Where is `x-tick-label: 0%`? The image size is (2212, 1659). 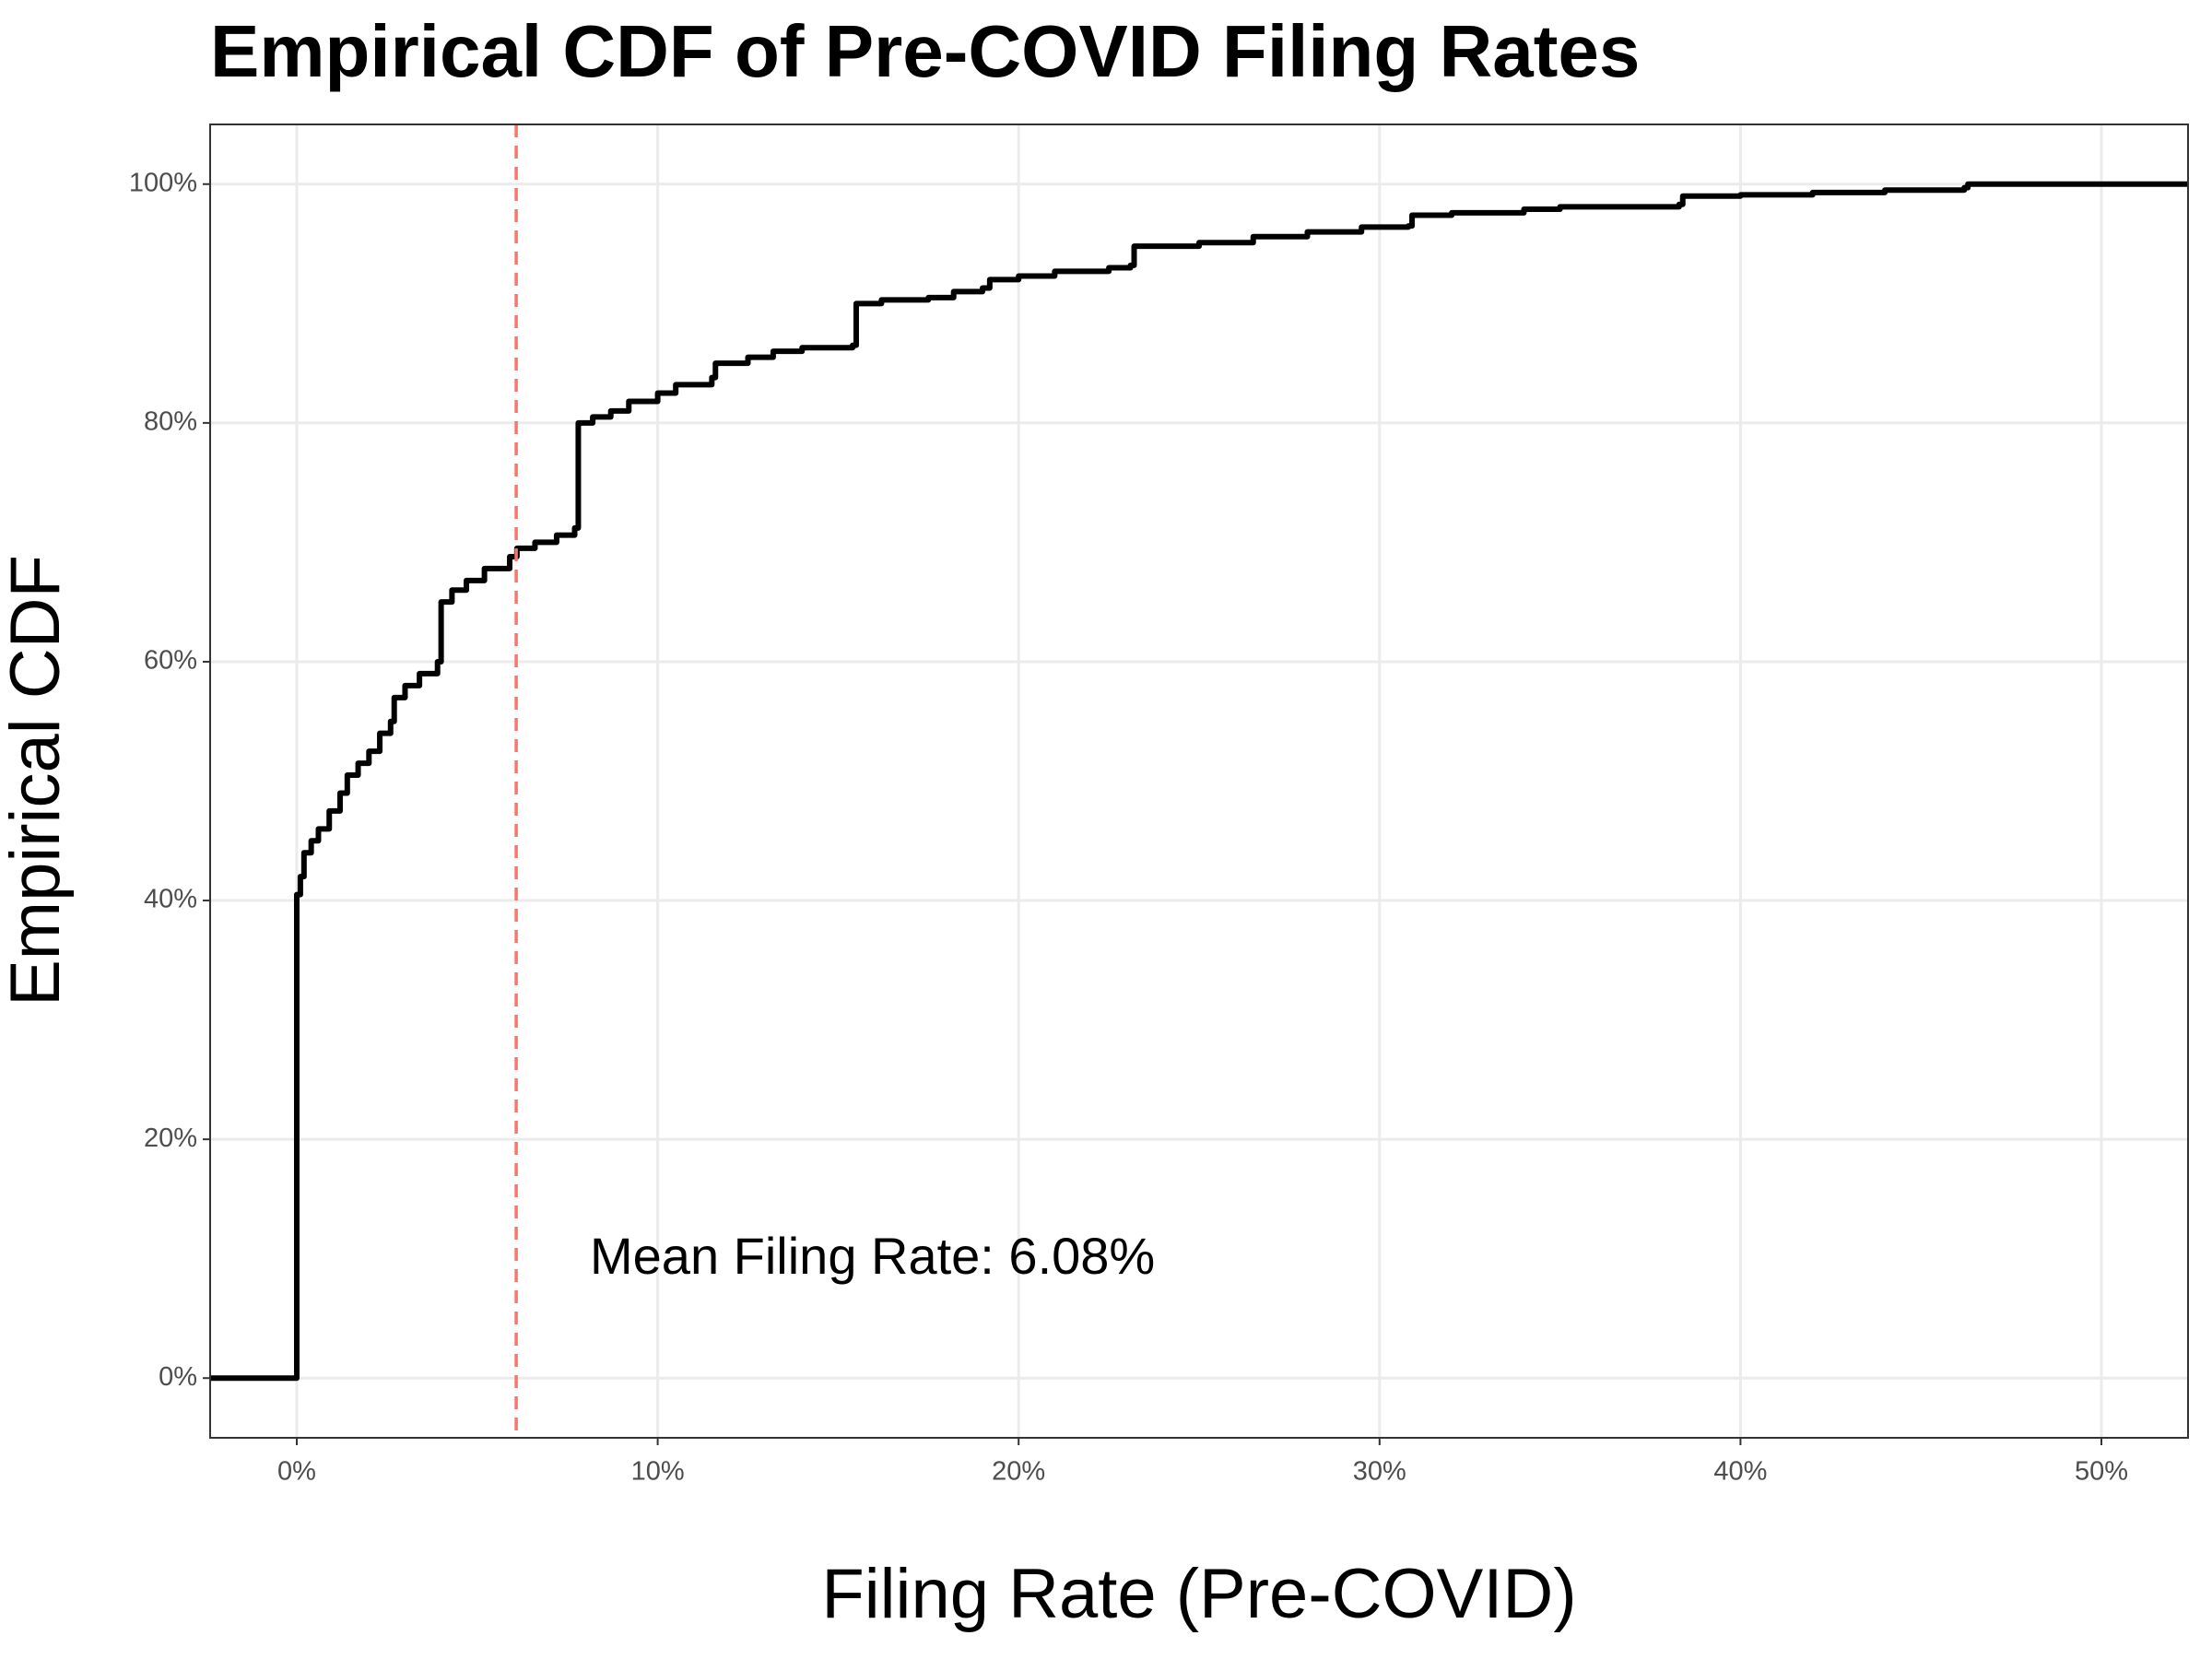 x-tick-label: 0% is located at coordinates (296, 1472).